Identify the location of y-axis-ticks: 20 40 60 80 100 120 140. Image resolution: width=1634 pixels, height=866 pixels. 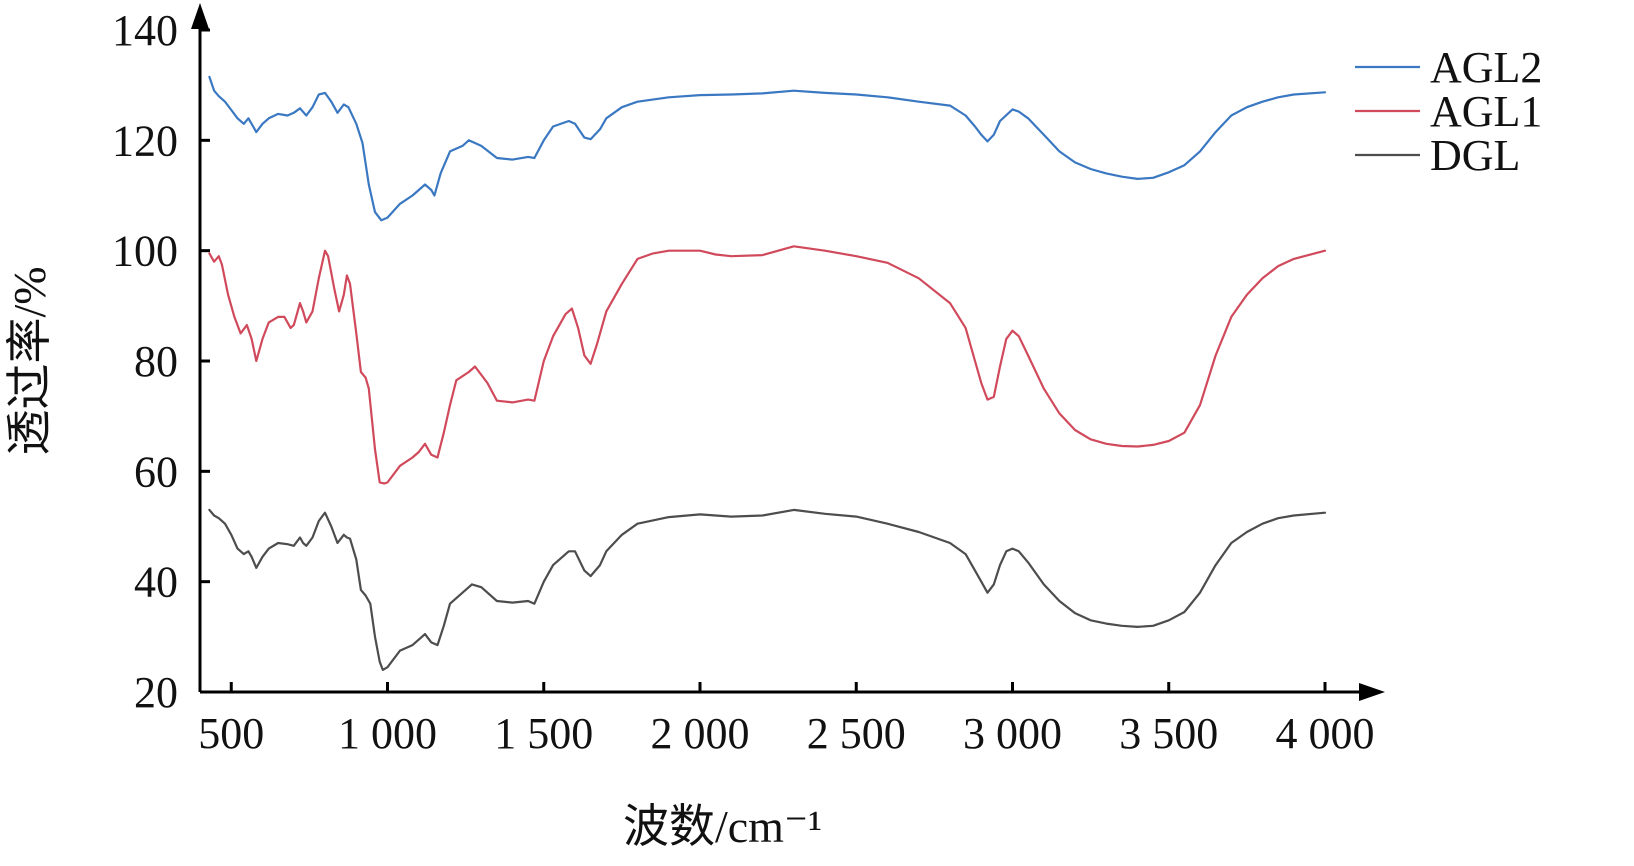
(161, 361).